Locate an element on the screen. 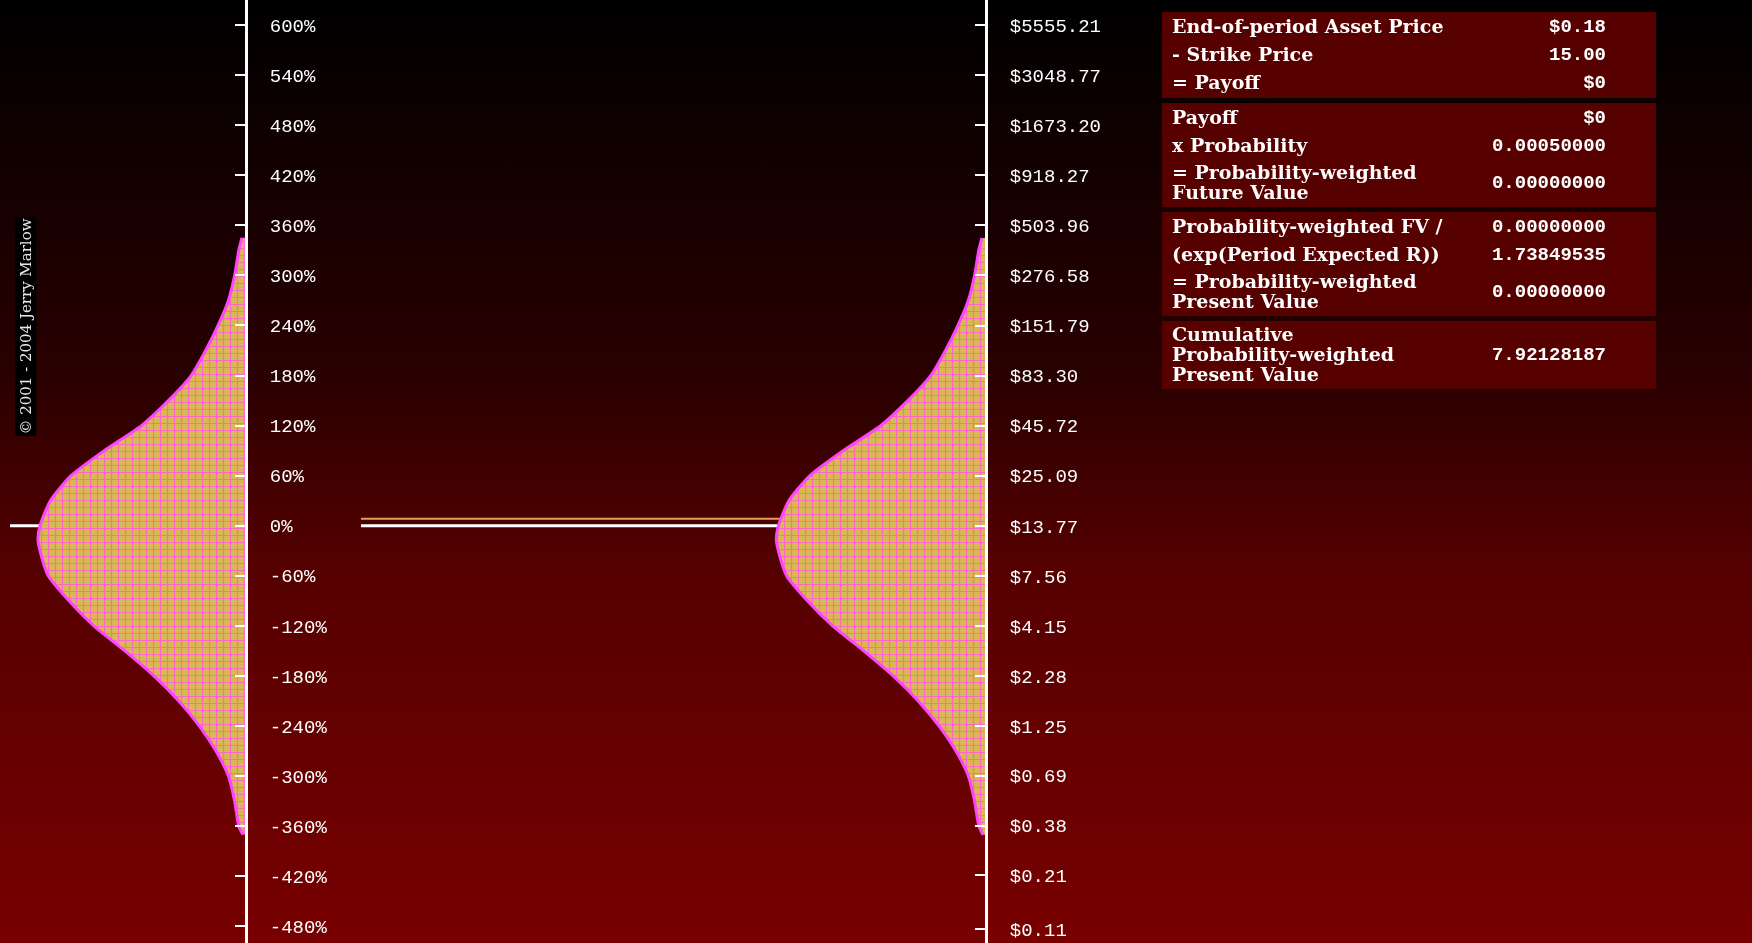 Image resolution: width=1752 pixels, height=943 pixels. y-tick-label: 240% is located at coordinates (293, 327).